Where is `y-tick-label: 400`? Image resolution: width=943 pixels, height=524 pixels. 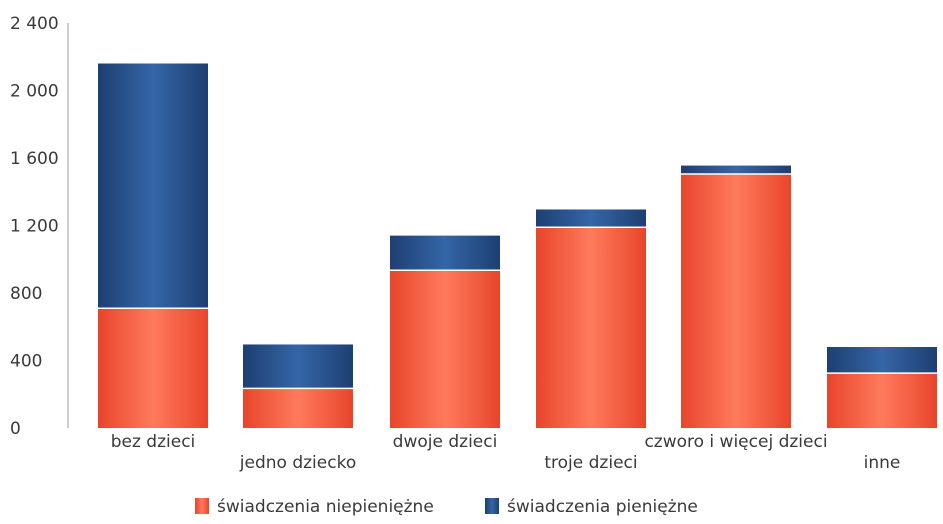 y-tick-label: 400 is located at coordinates (26, 362).